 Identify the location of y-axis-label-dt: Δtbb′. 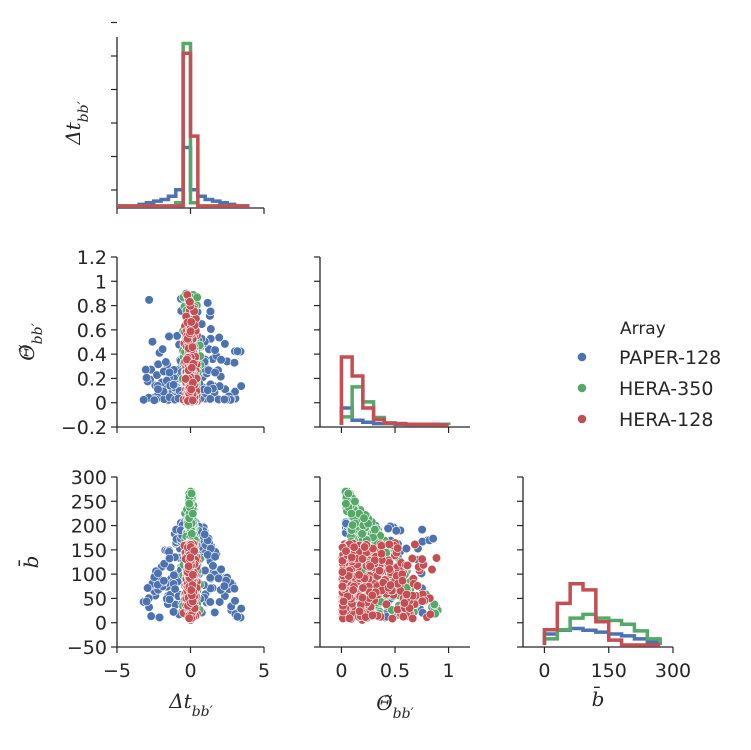
(76, 122).